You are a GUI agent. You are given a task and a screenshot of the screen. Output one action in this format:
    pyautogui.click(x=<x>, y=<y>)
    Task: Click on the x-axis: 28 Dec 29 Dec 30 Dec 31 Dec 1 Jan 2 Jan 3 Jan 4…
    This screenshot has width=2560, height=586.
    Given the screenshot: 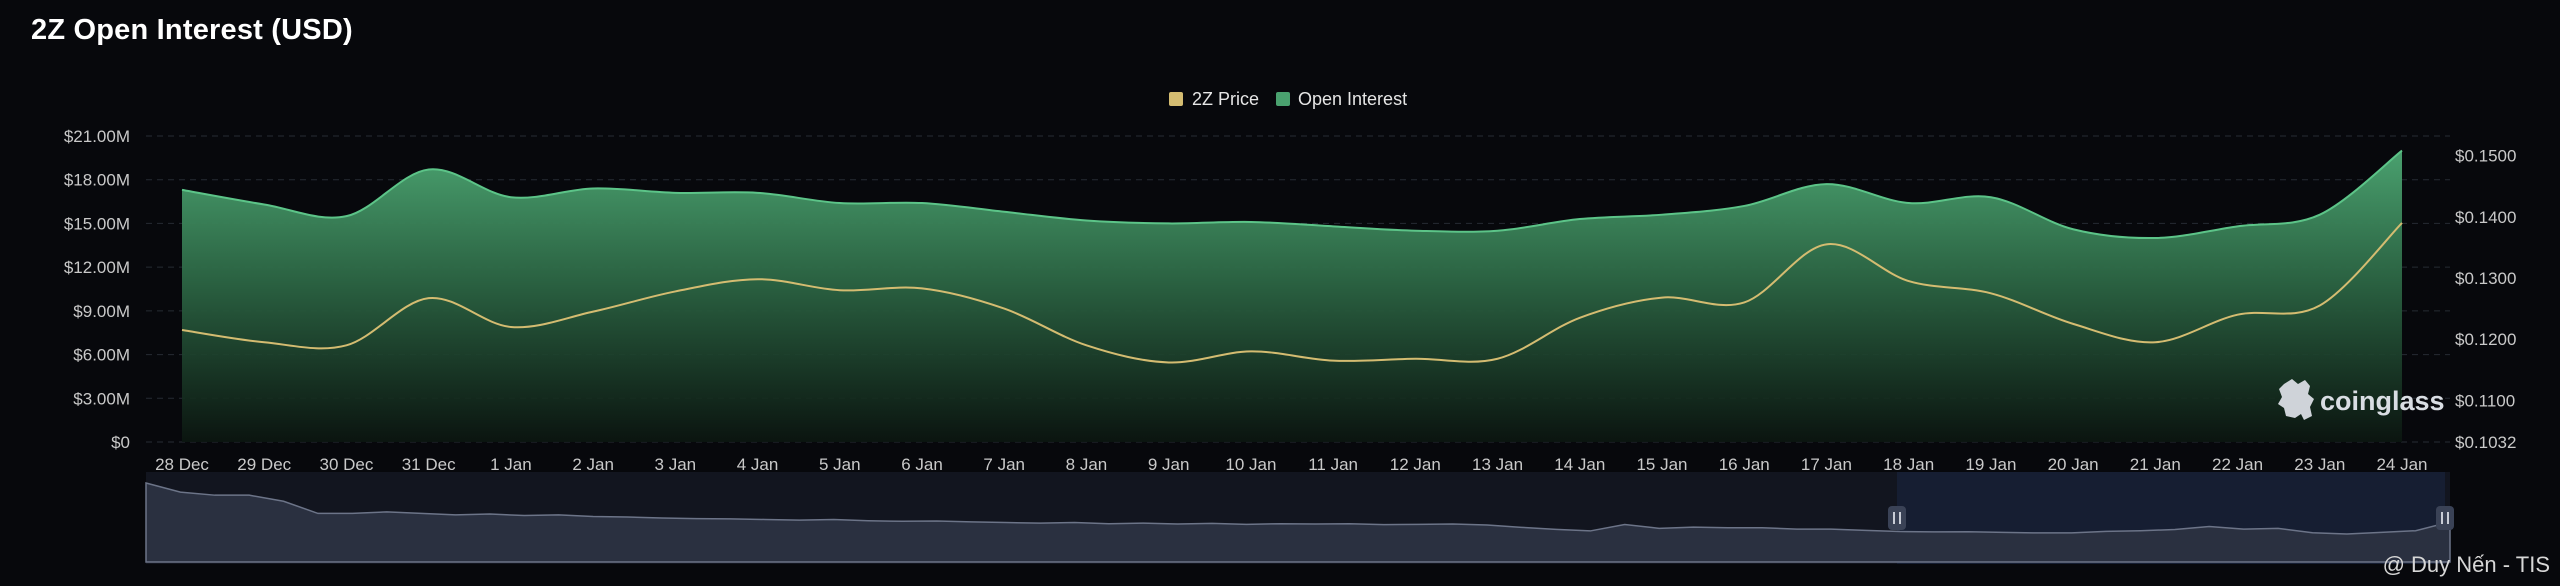 What is the action you would take?
    pyautogui.click(x=1291, y=464)
    